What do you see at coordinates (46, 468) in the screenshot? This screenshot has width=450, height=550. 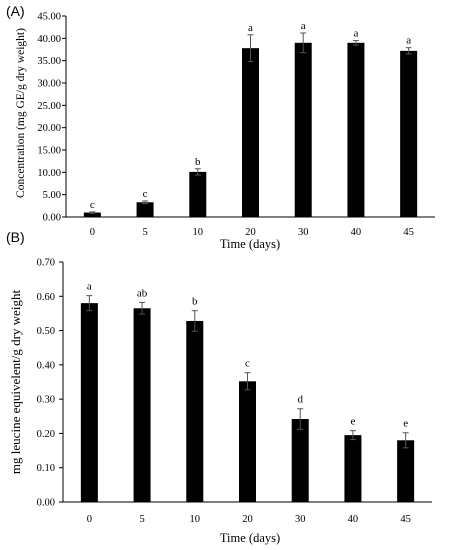 I see `y-tick-label: 0.10` at bounding box center [46, 468].